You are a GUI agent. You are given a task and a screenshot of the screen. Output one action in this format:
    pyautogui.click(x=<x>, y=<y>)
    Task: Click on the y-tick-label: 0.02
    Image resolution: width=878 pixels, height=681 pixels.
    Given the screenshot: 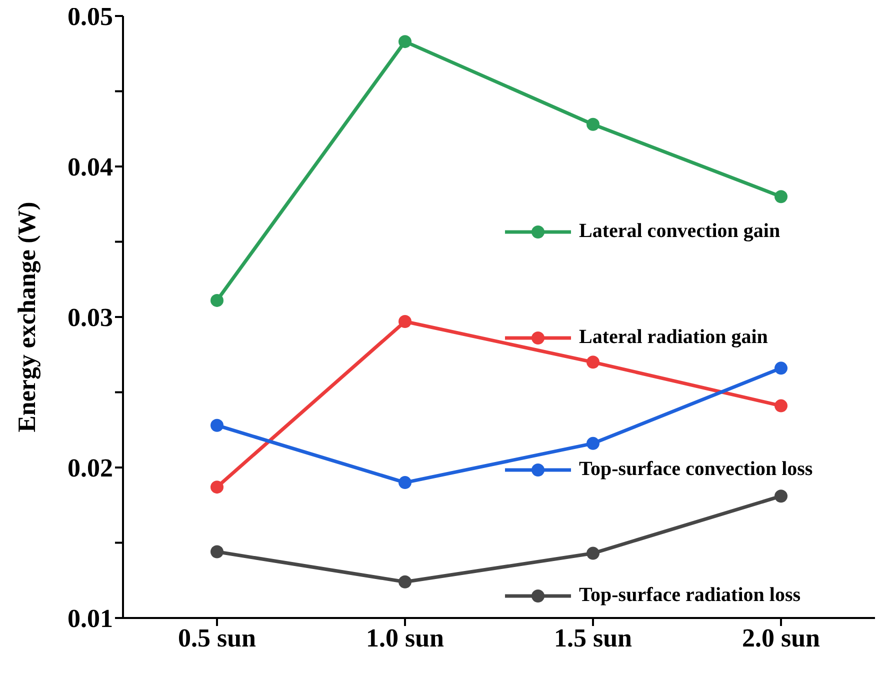 What is the action you would take?
    pyautogui.click(x=90, y=468)
    